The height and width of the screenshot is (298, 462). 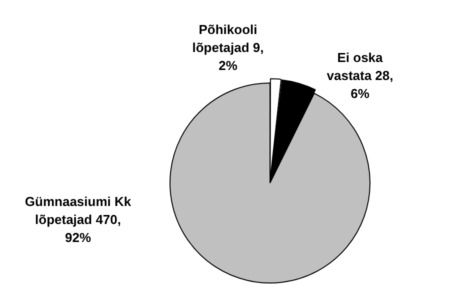 What do you see at coordinates (78, 220) in the screenshot?
I see `slice-label: Gümnaasiumi Kk lõpetajad 470, 92%` at bounding box center [78, 220].